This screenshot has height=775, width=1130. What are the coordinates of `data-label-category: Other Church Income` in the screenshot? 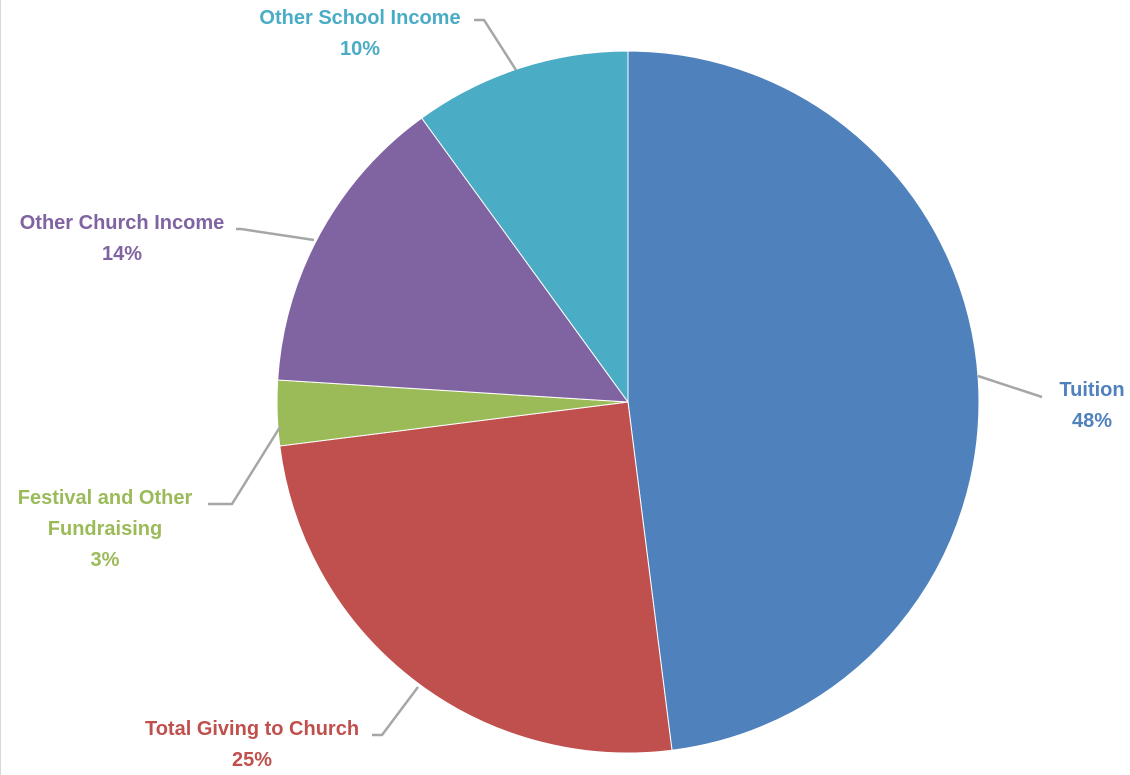 It's located at (122, 223).